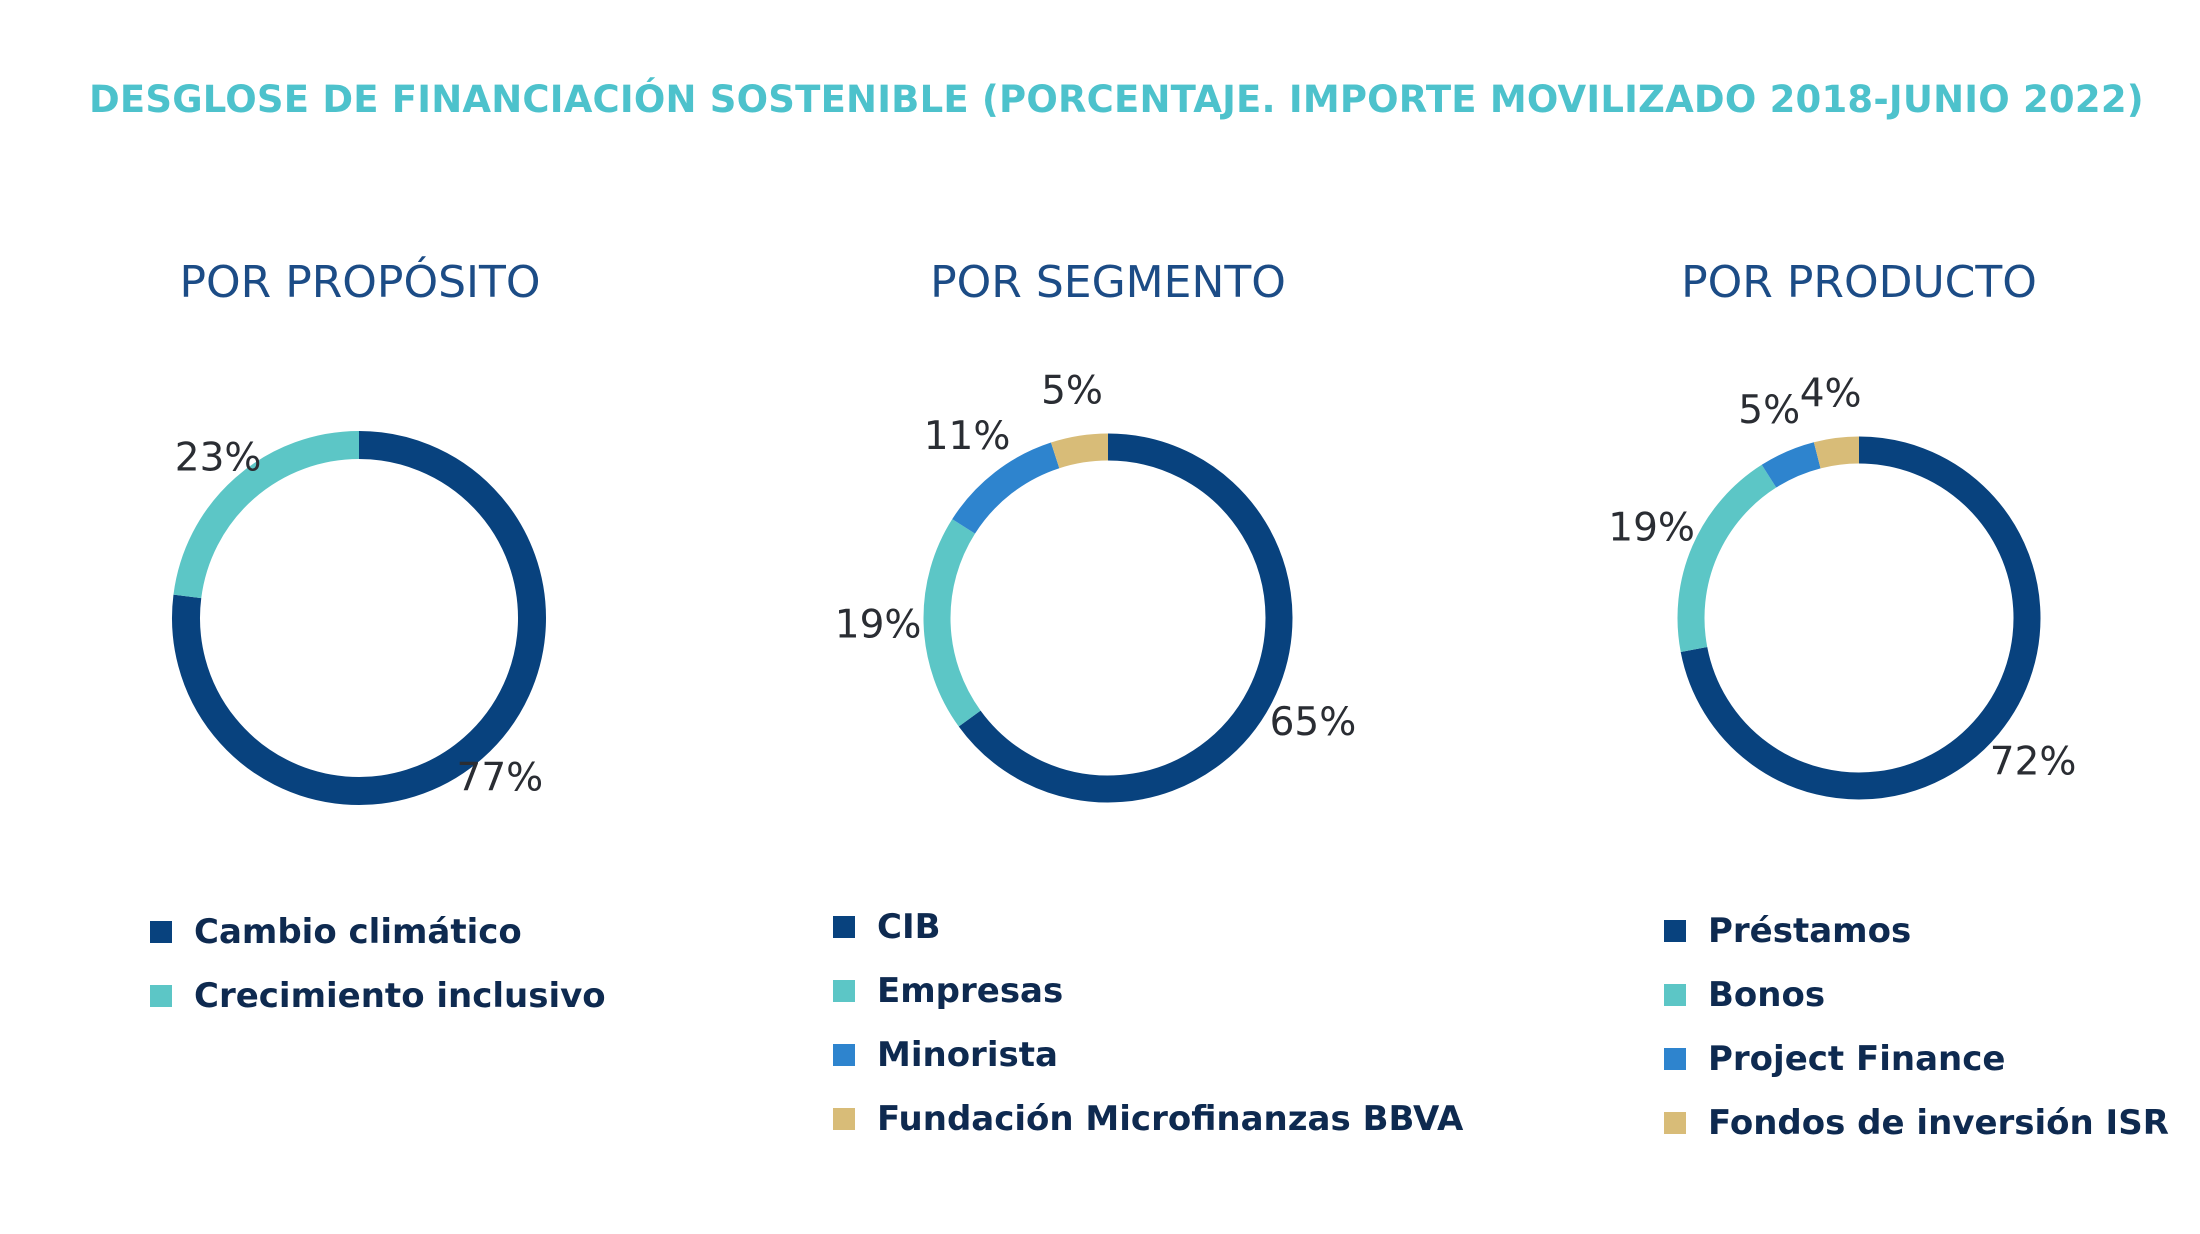 This screenshot has height=1234, width=2200. I want to click on slice-percent-label: 4%, so click(1831, 393).